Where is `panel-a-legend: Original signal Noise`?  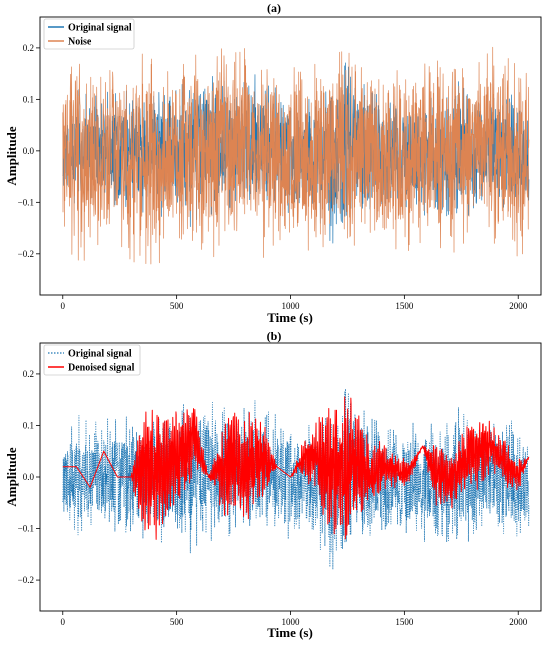
panel-a-legend: Original signal Noise is located at coordinates (89, 34).